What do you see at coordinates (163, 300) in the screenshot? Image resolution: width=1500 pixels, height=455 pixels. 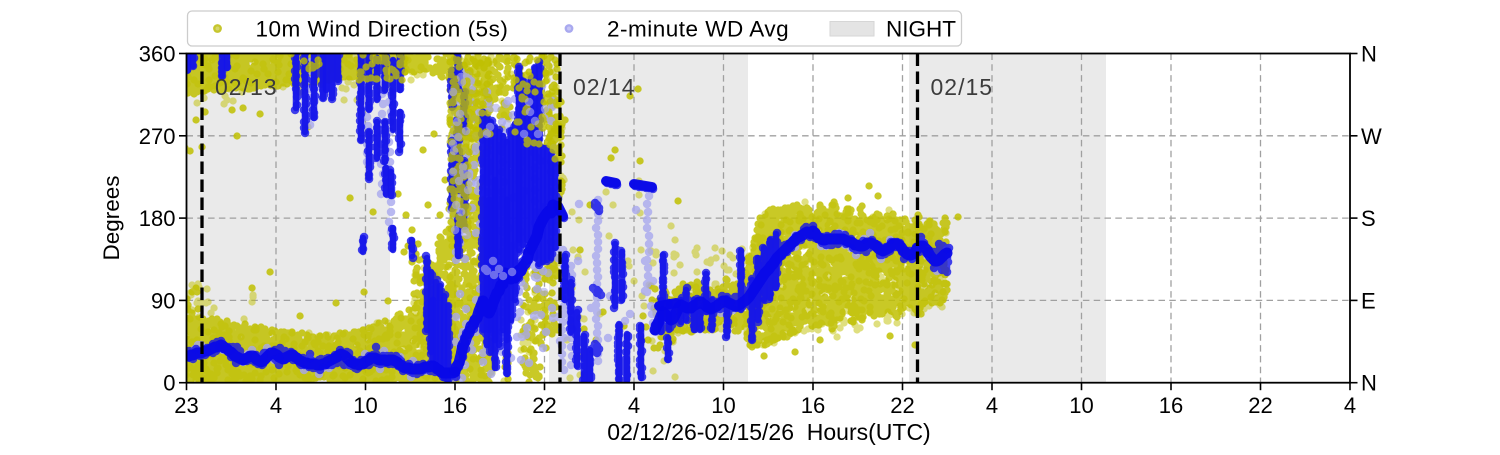 I see `svg-text: 90` at bounding box center [163, 300].